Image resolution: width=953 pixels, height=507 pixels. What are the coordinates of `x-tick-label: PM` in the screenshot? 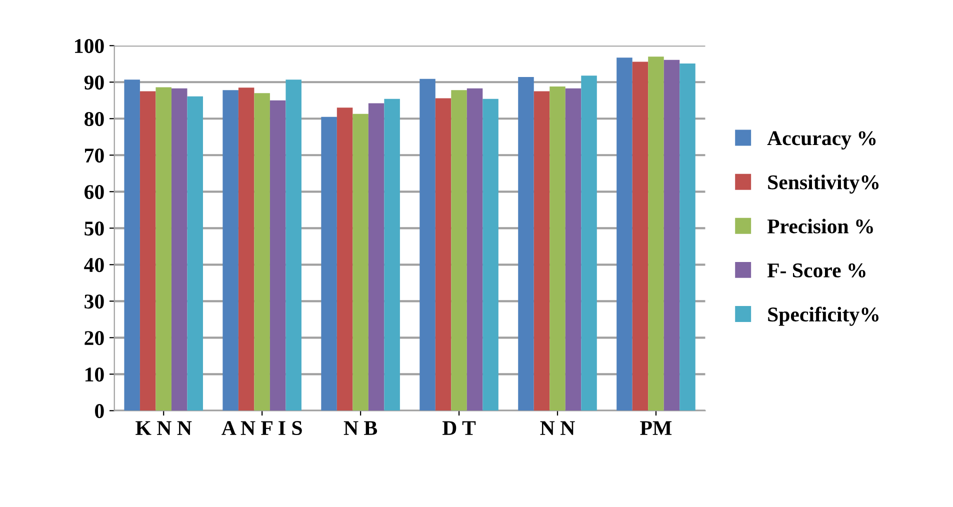 It's located at (656, 428).